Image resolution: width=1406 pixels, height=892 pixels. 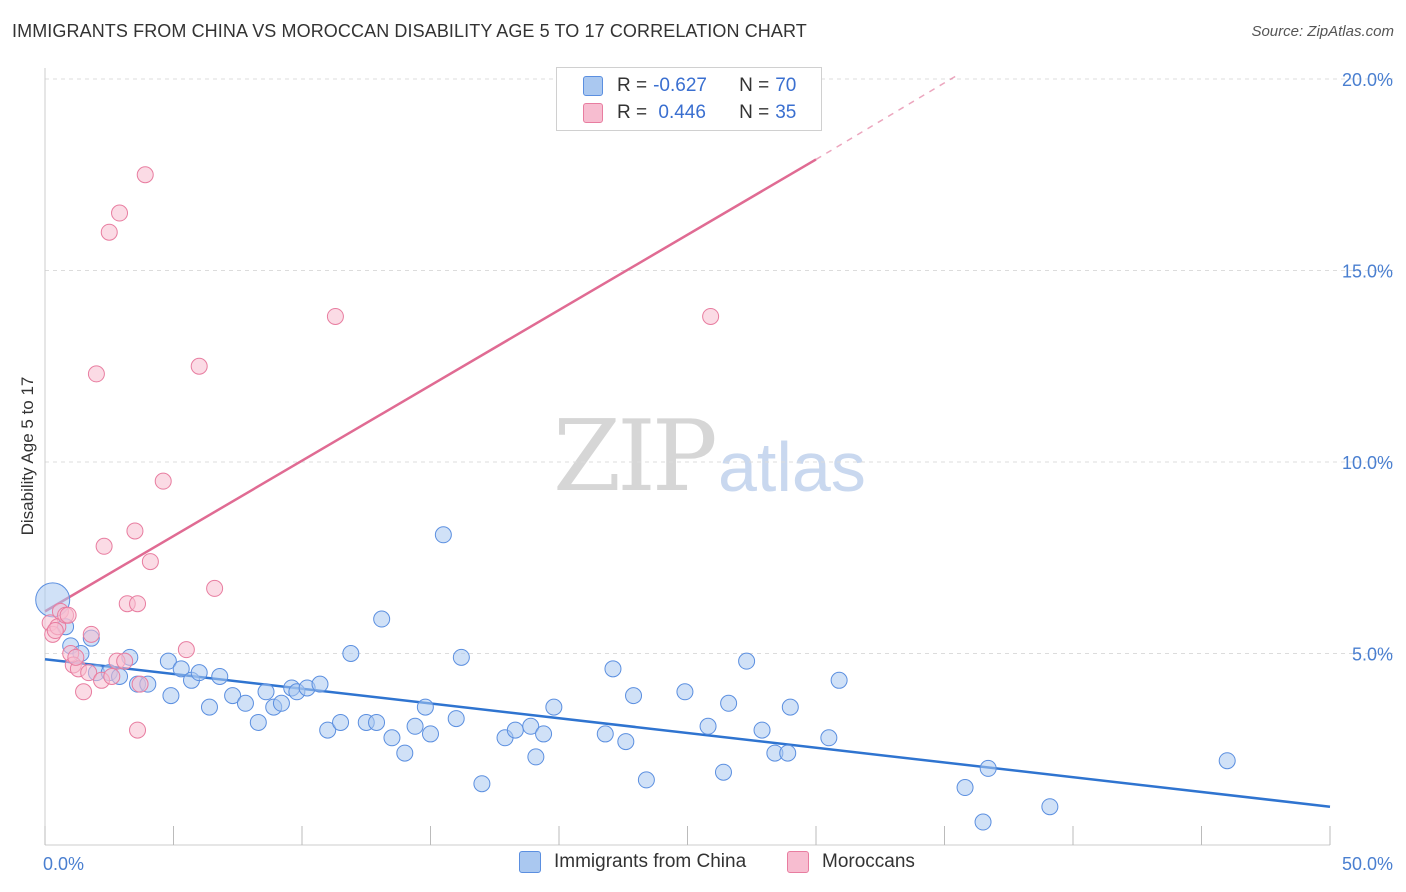 I want to click on legend-n-value: 35, so click(x=786, y=112).